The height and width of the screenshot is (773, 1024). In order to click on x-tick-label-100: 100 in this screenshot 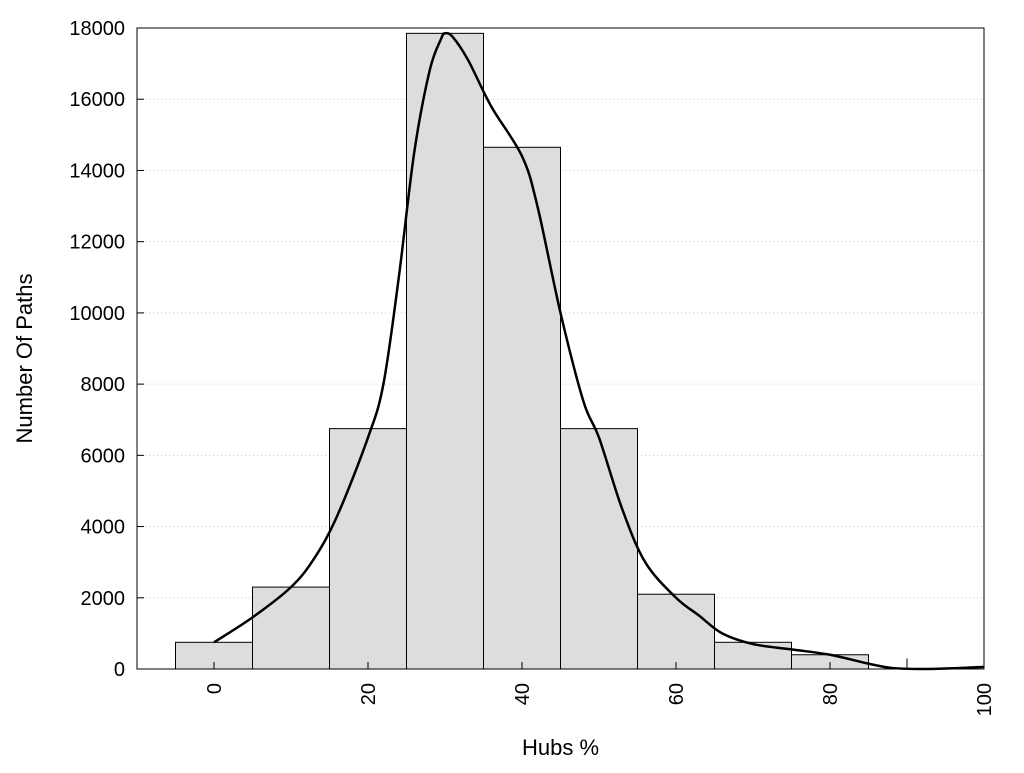, I will do `click(985, 699)`.